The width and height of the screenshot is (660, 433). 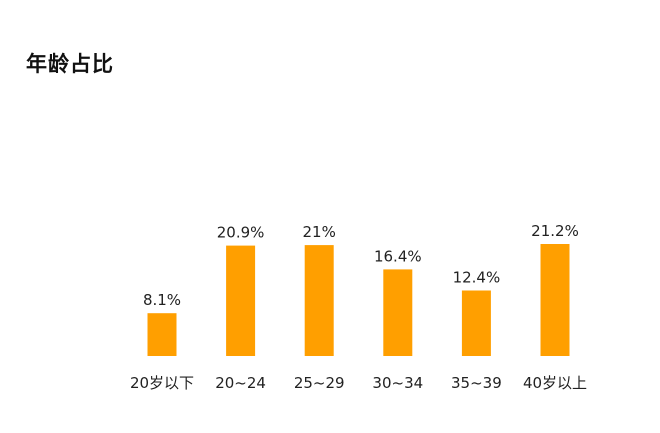 What do you see at coordinates (477, 278) in the screenshot?
I see `bar-value-label: 12.4%` at bounding box center [477, 278].